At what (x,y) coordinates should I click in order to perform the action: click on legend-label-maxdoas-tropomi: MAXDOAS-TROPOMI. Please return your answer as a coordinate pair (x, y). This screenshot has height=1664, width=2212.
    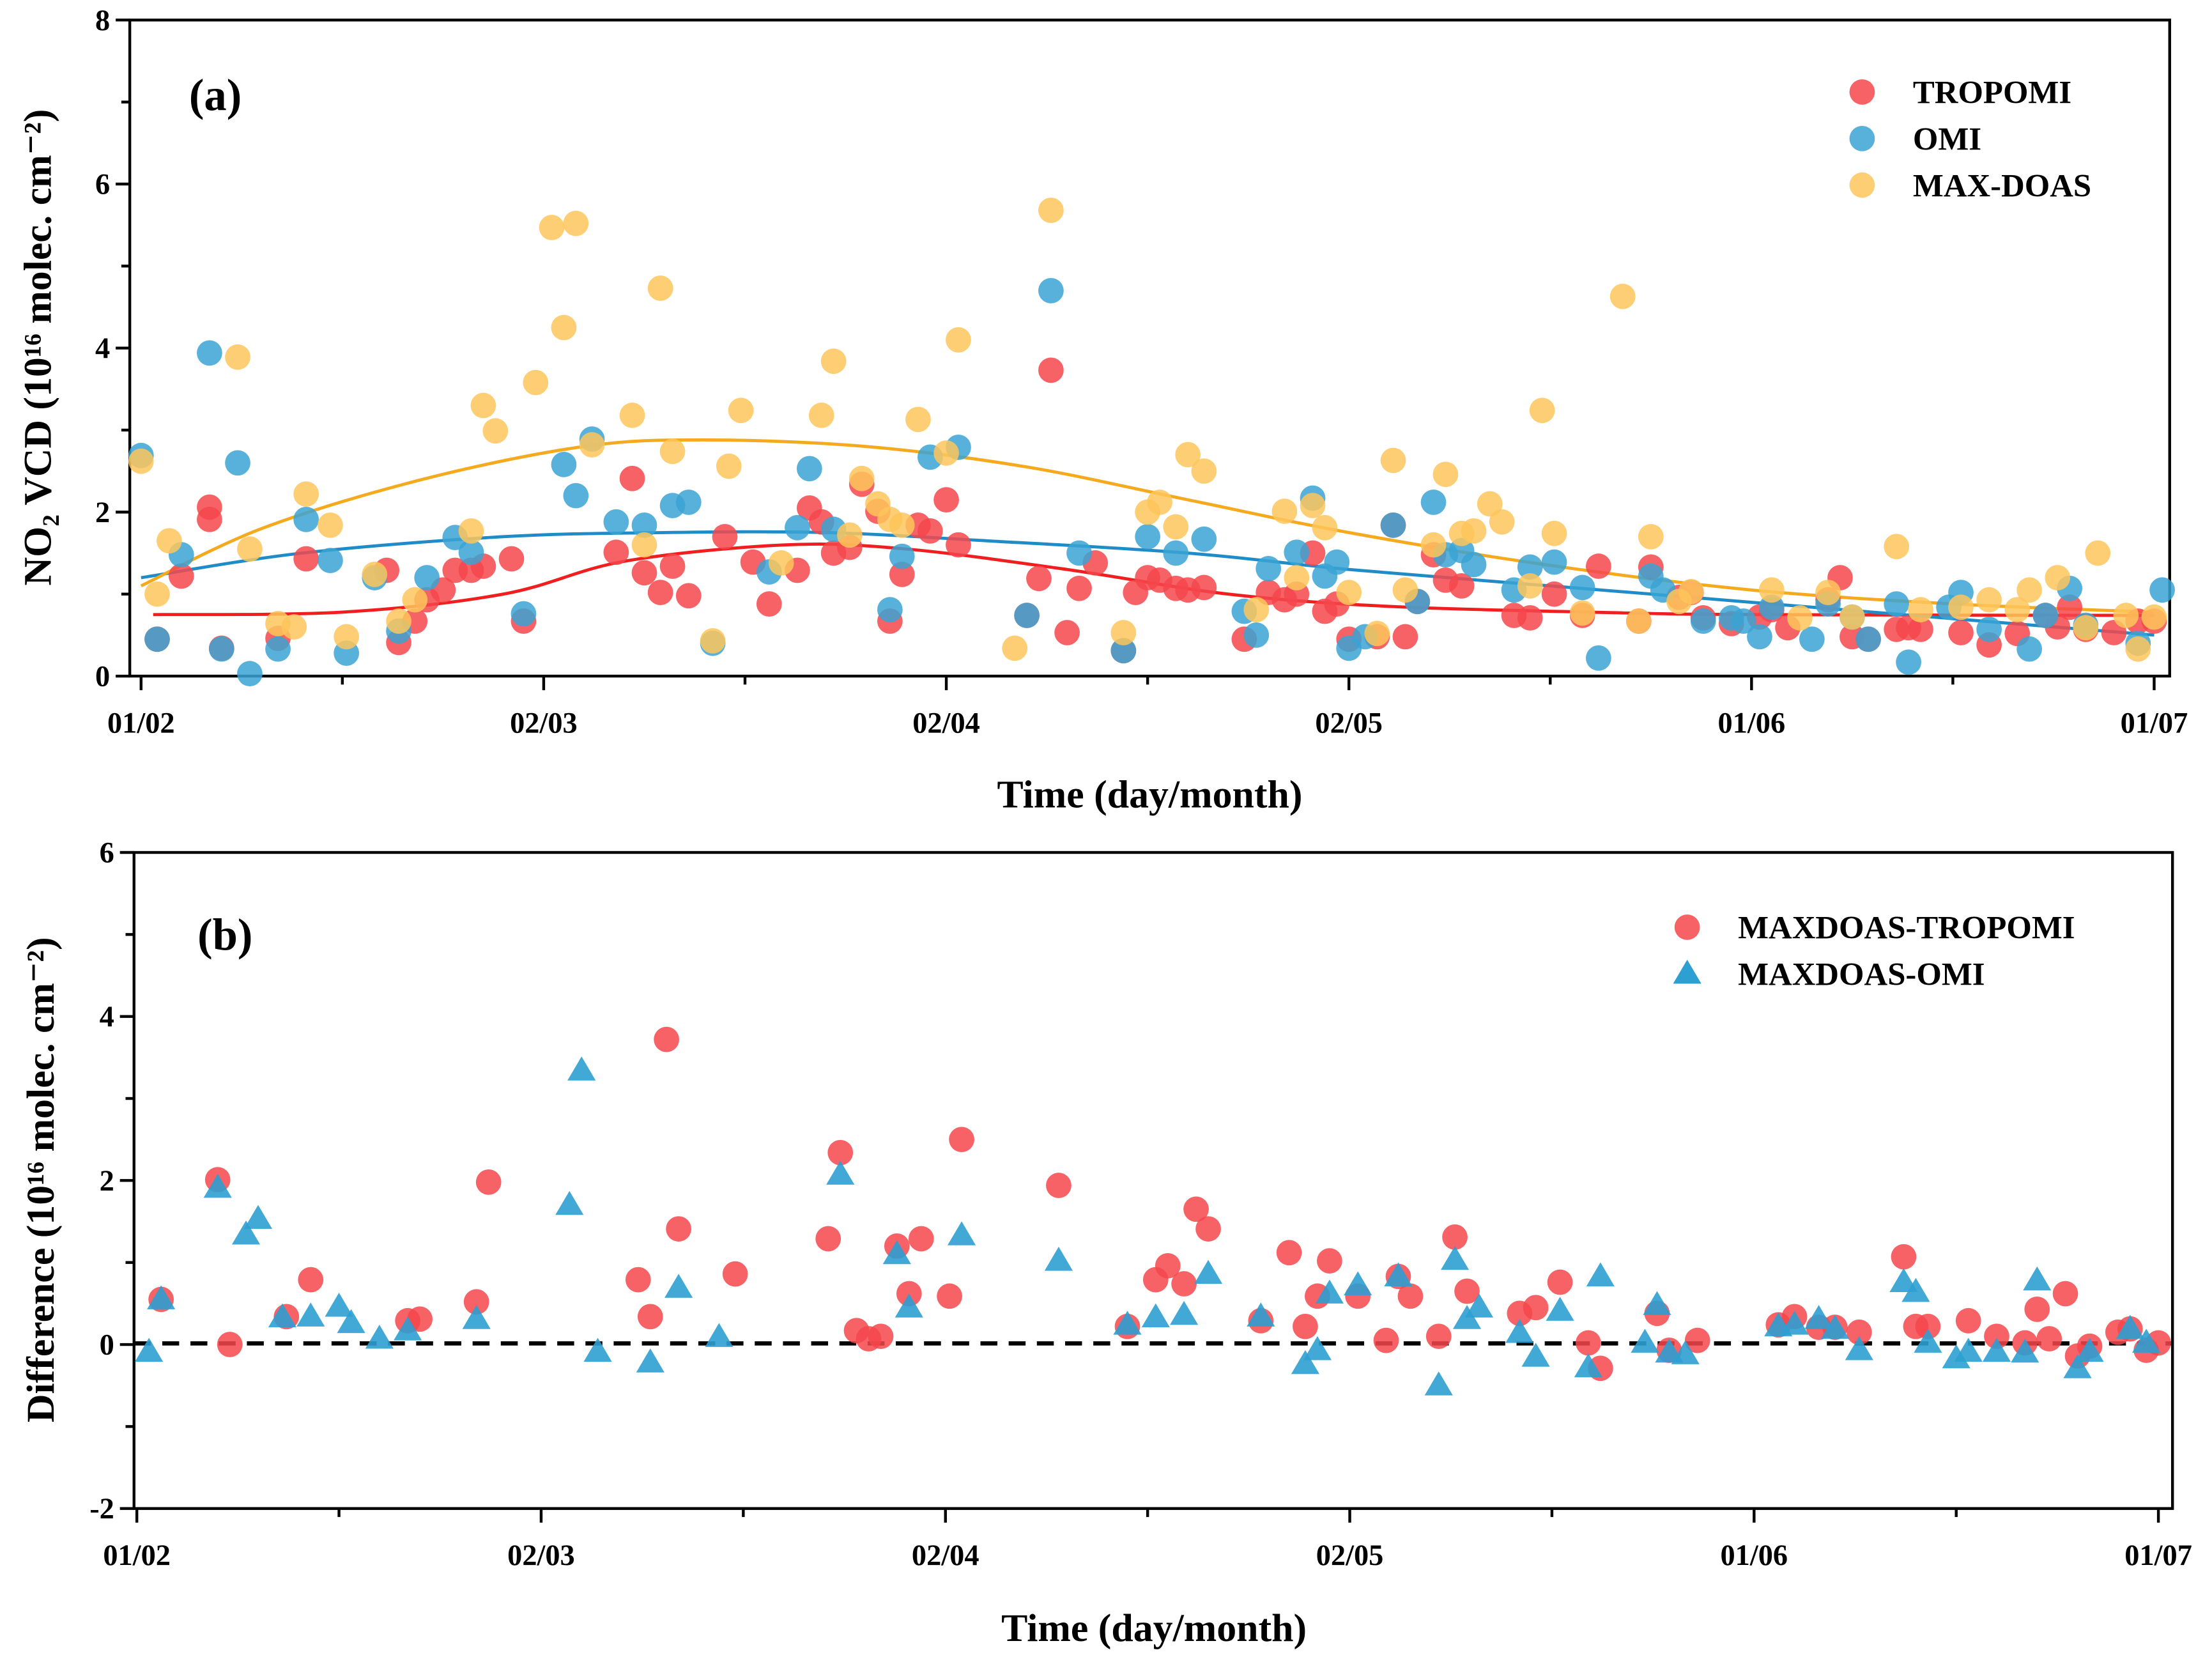
    Looking at the image, I should click on (1906, 928).